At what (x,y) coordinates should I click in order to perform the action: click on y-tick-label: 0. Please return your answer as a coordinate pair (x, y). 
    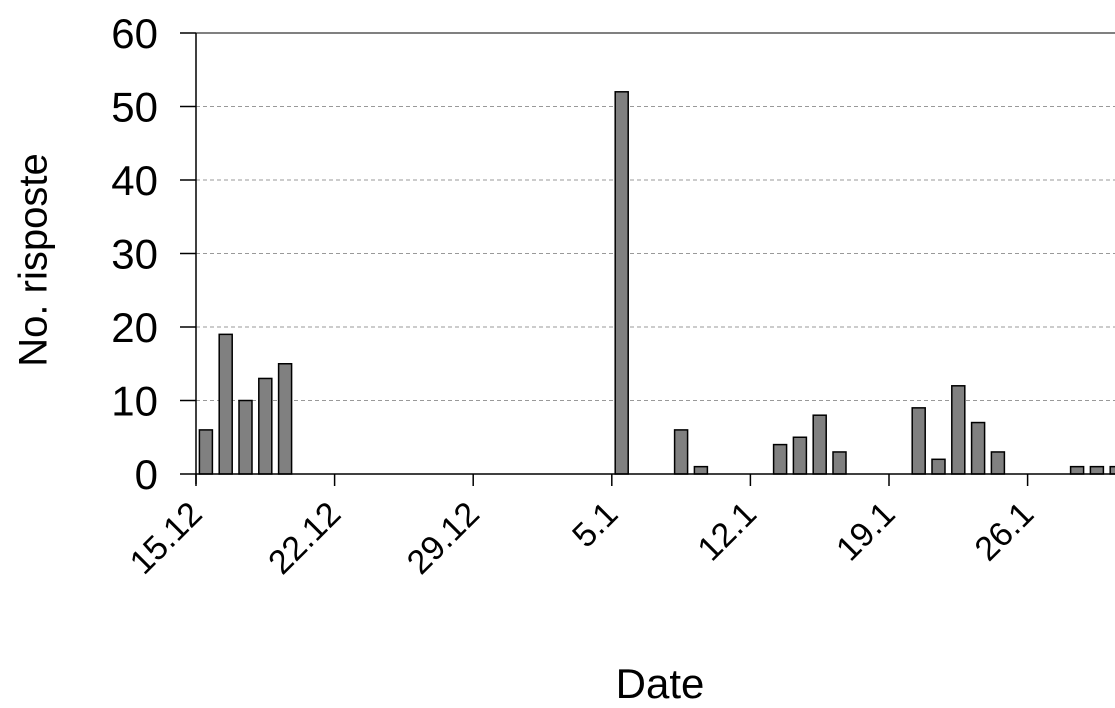
    Looking at the image, I should click on (146, 474).